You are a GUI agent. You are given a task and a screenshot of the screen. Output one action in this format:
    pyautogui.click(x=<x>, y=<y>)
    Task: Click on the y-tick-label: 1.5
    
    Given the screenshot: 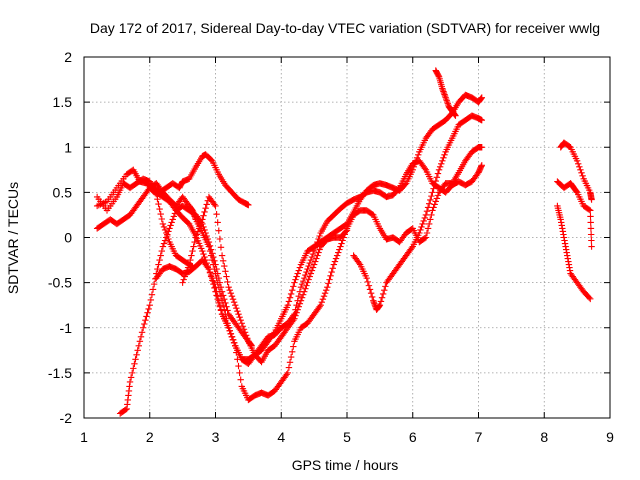 What is the action you would take?
    pyautogui.click(x=63, y=102)
    